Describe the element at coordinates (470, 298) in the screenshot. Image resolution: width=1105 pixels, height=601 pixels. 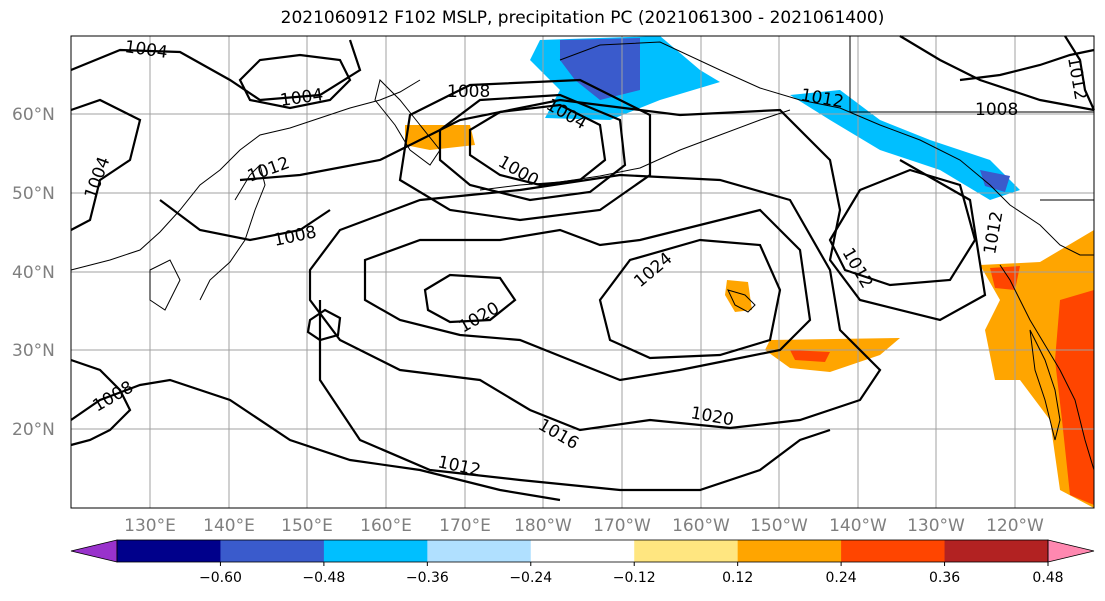
I see `contour-1020-west` at that location.